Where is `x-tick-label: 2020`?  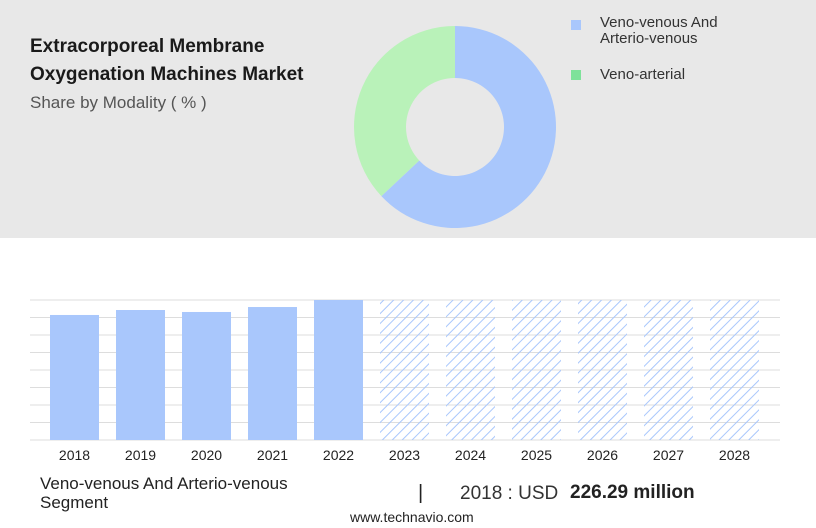 x-tick-label: 2020 is located at coordinates (206, 455).